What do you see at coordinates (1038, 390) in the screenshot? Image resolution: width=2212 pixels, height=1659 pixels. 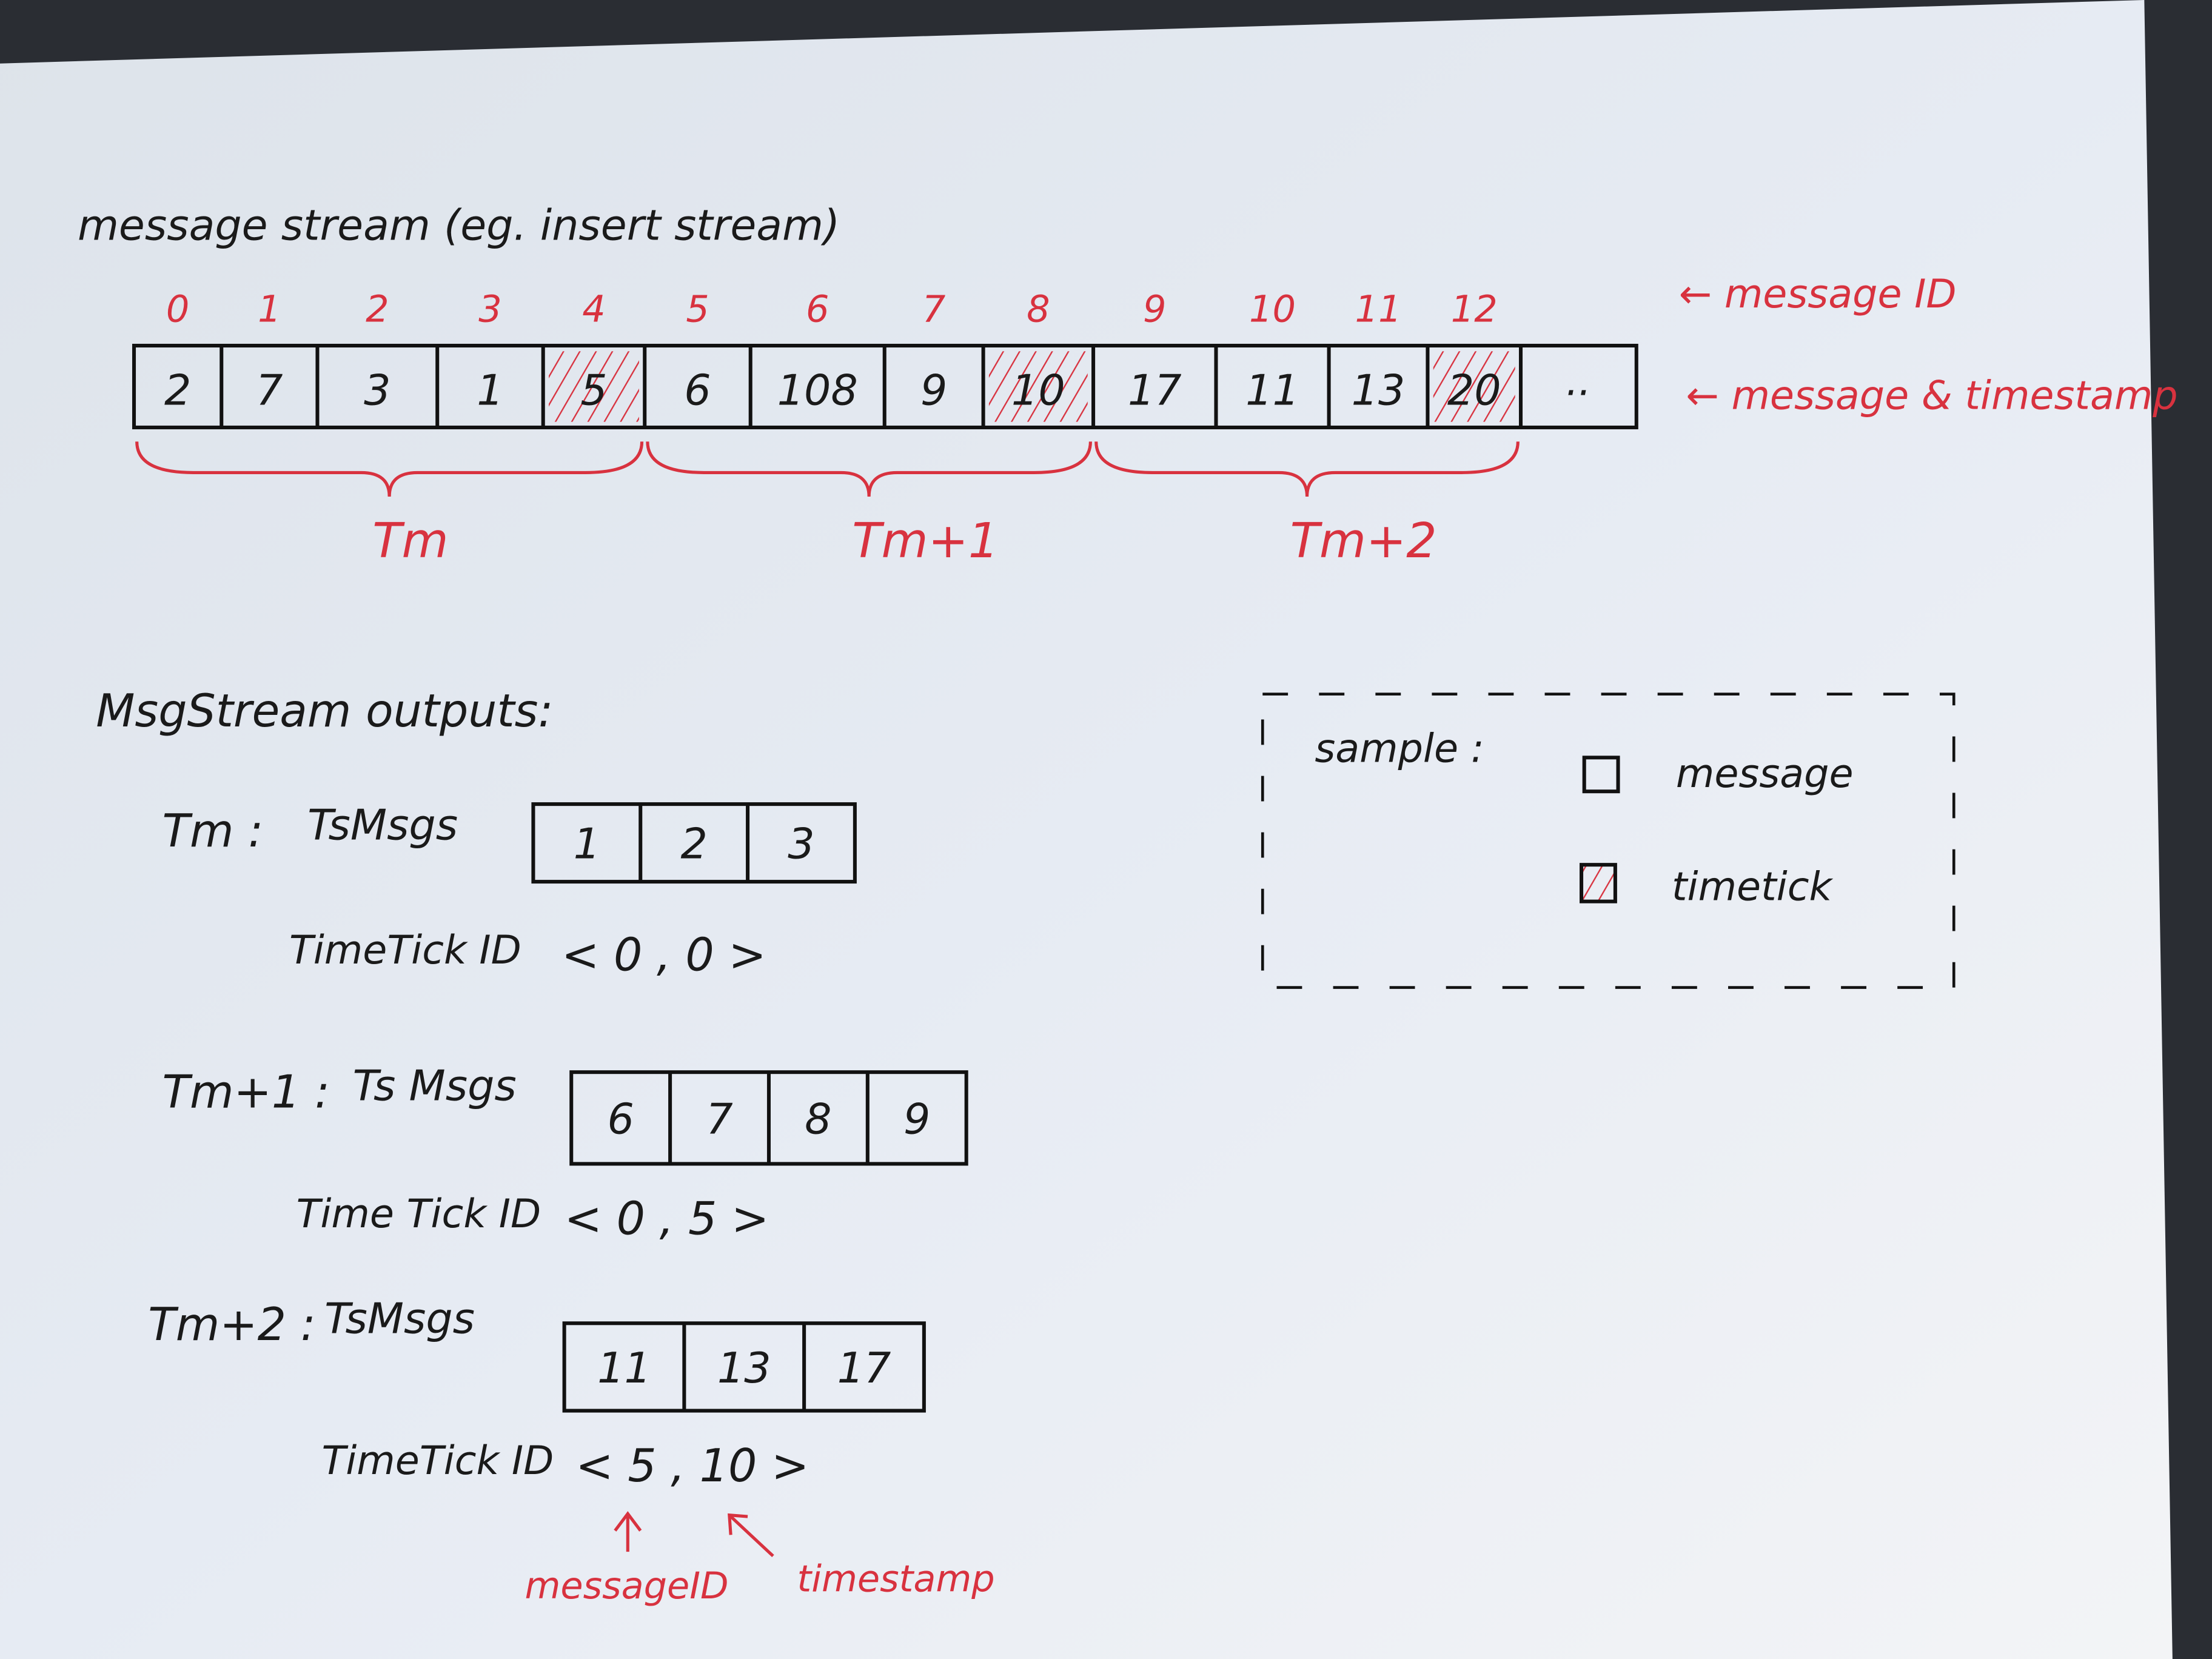 I see `message-timestamp: 10` at bounding box center [1038, 390].